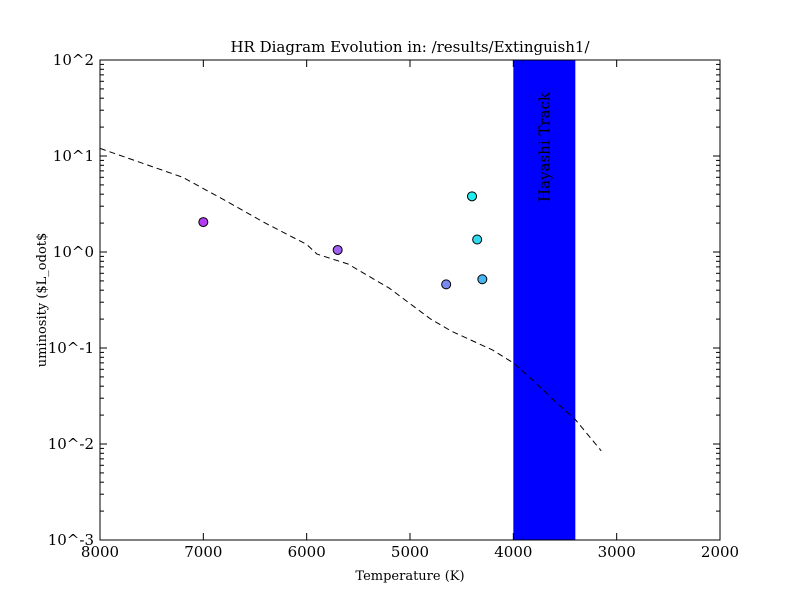 The width and height of the screenshot is (800, 600). What do you see at coordinates (307, 552) in the screenshot?
I see `x-tick-label-2: 6000` at bounding box center [307, 552].